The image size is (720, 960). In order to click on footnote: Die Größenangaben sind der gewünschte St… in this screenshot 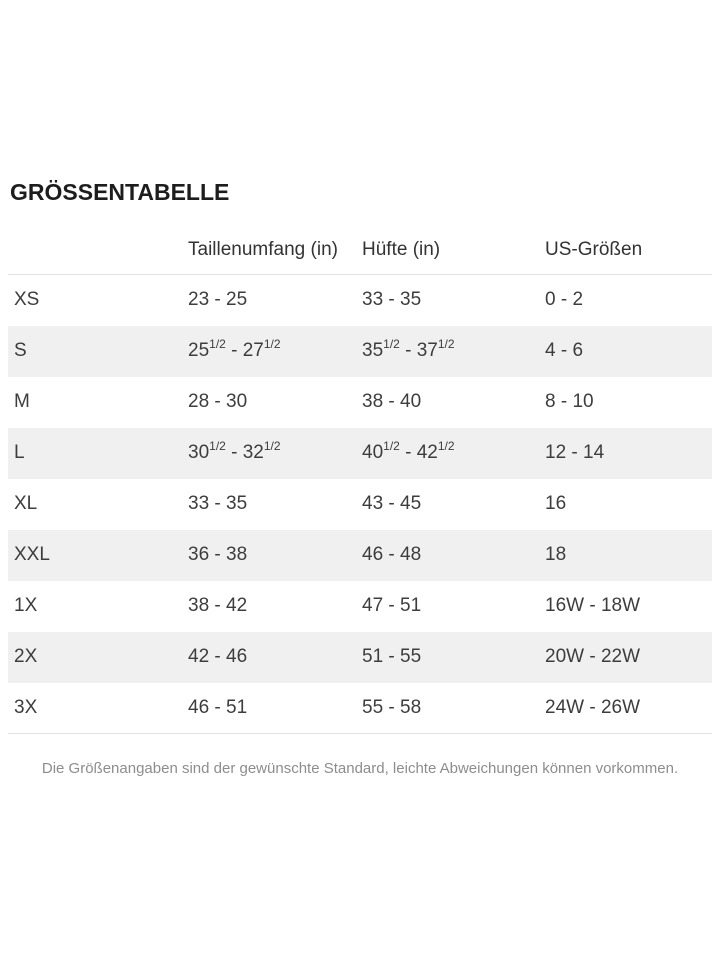, I will do `click(360, 768)`.